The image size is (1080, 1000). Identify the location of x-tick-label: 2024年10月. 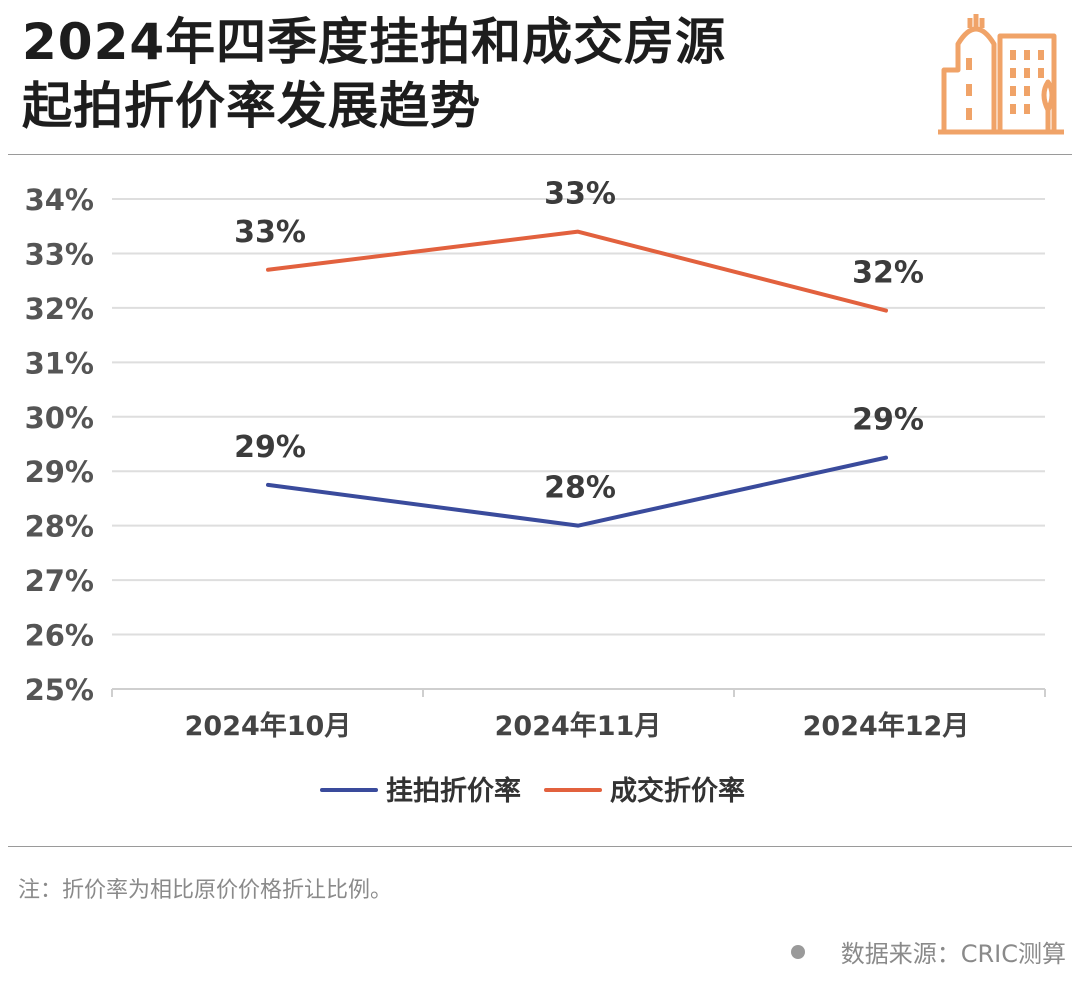
(268, 726).